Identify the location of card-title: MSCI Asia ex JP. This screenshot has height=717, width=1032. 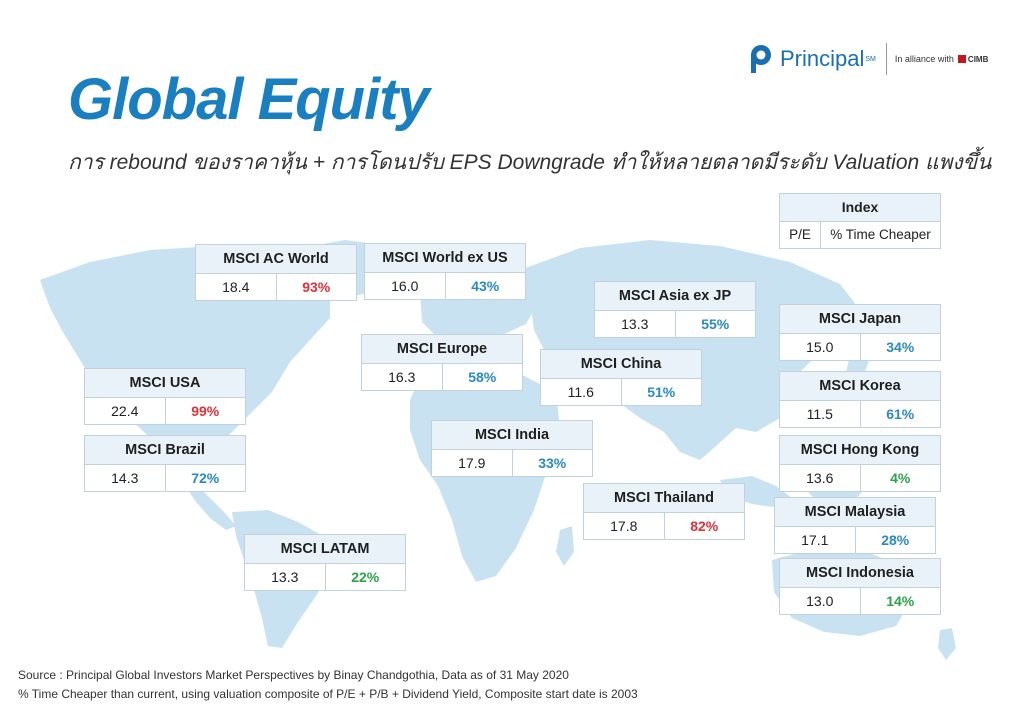
(675, 296).